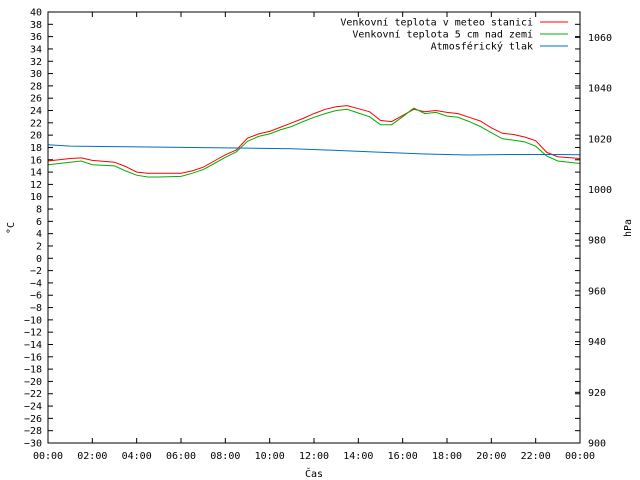 The height and width of the screenshot is (480, 640). I want to click on right-tick-label: 1020, so click(600, 139).